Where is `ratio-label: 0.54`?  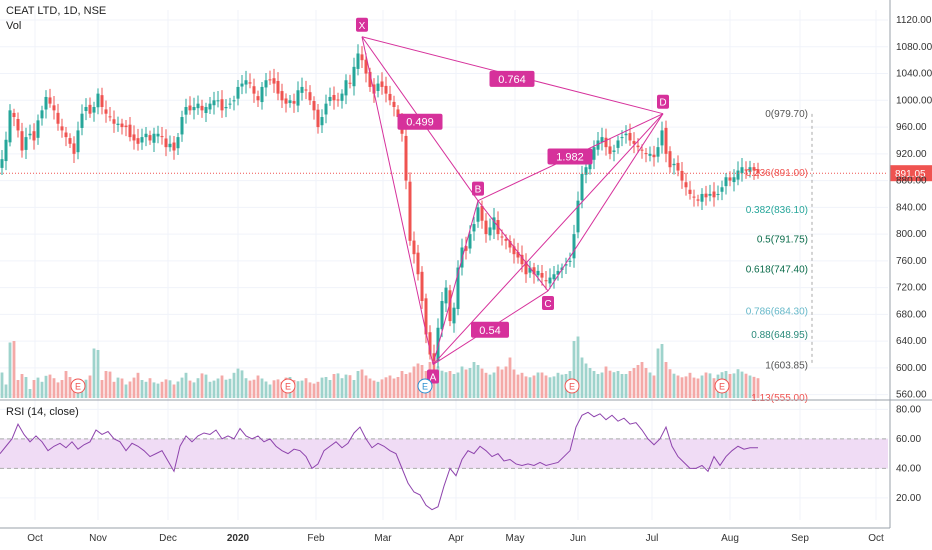 ratio-label: 0.54 is located at coordinates (489, 331).